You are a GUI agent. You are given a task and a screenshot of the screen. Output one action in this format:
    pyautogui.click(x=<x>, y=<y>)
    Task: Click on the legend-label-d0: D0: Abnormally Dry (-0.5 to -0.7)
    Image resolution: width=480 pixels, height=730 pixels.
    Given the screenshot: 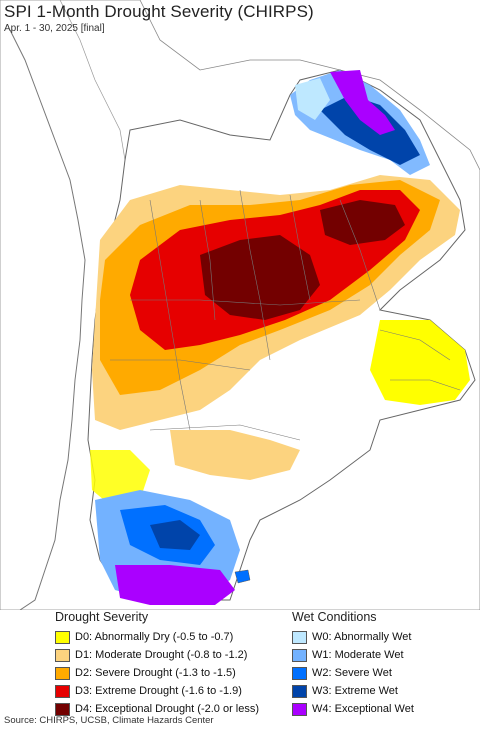 What is the action you would take?
    pyautogui.click(x=154, y=637)
    